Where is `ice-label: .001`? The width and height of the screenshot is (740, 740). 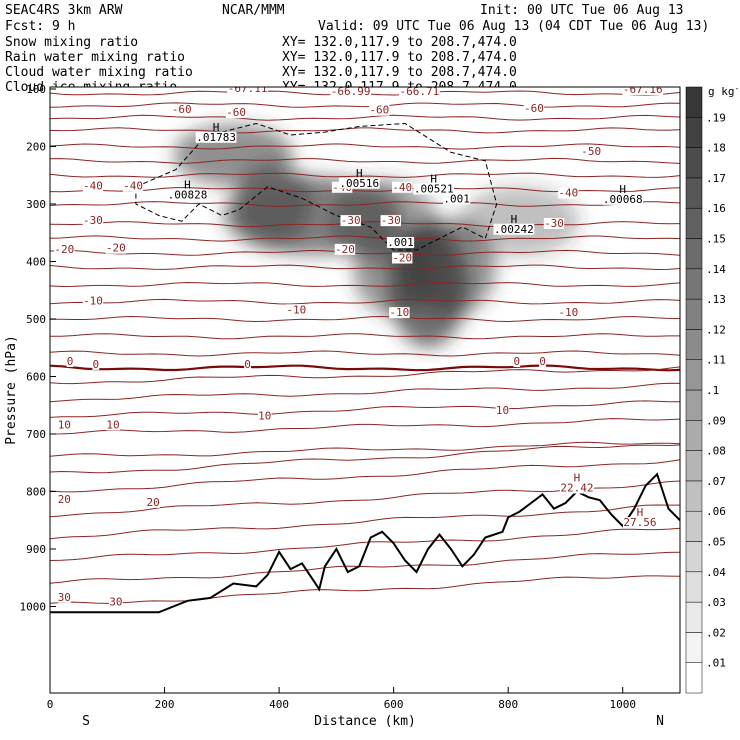 ice-label: .001 is located at coordinates (457, 198).